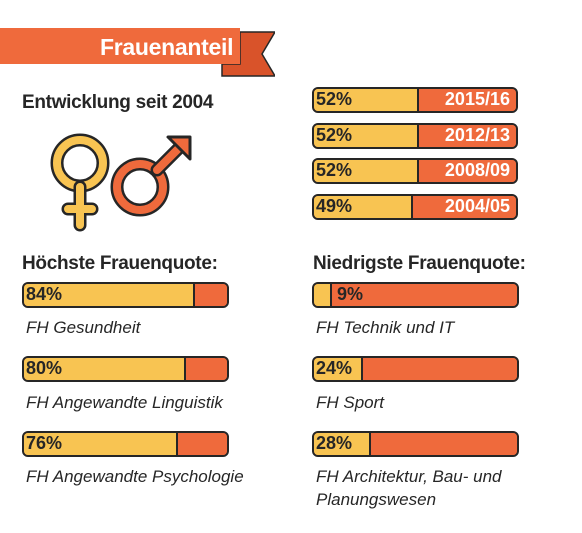 This screenshot has height=533, width=582. Describe the element at coordinates (83, 327) in the screenshot. I see `category-label: FH Gesundheit` at that location.